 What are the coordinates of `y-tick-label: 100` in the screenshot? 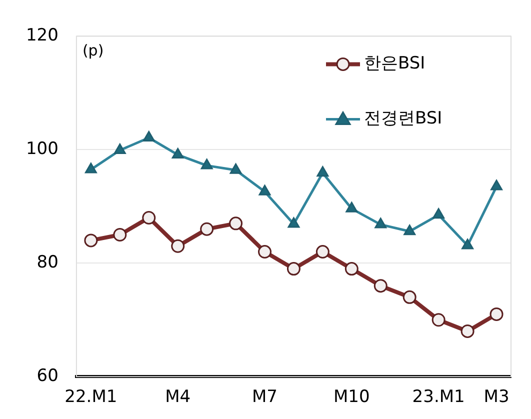 It's located at (42, 149).